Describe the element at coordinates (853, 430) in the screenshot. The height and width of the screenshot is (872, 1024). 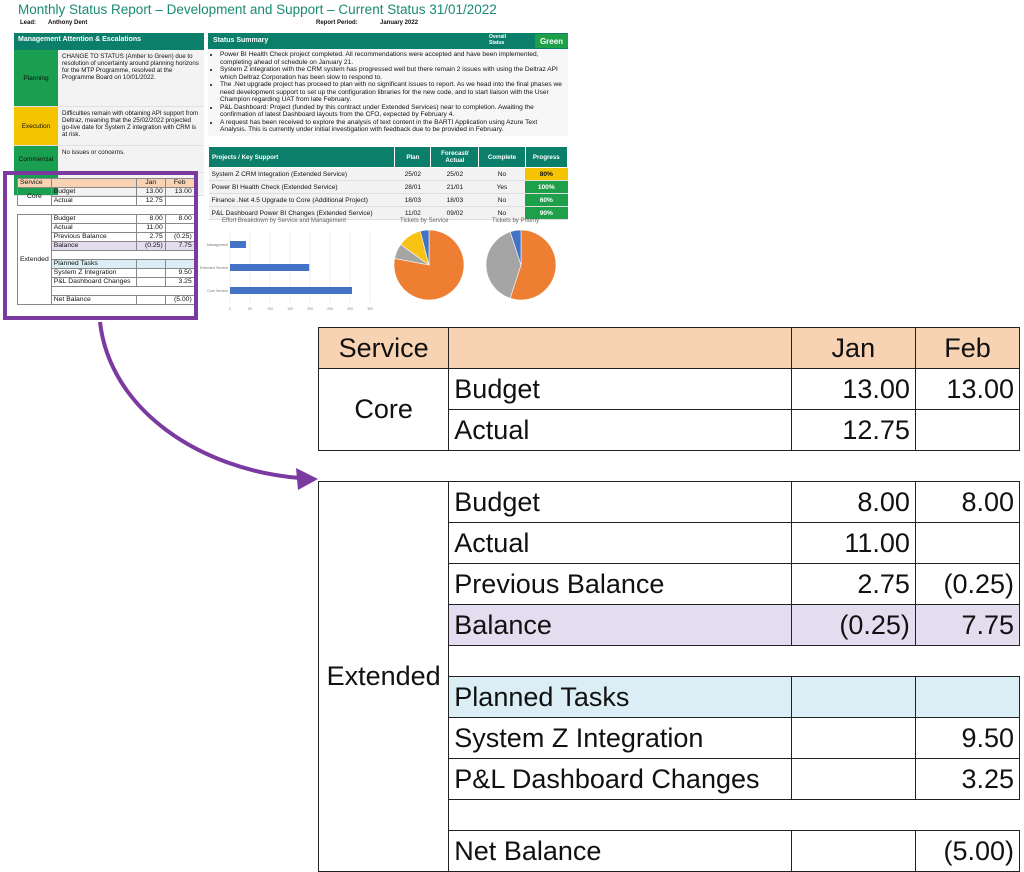
I see `big-cell: 12.75` at that location.